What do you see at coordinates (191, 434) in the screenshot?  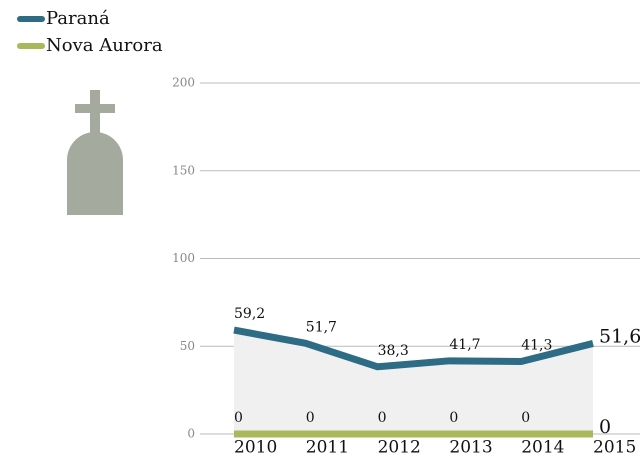 I see `y-tick-label: 0` at bounding box center [191, 434].